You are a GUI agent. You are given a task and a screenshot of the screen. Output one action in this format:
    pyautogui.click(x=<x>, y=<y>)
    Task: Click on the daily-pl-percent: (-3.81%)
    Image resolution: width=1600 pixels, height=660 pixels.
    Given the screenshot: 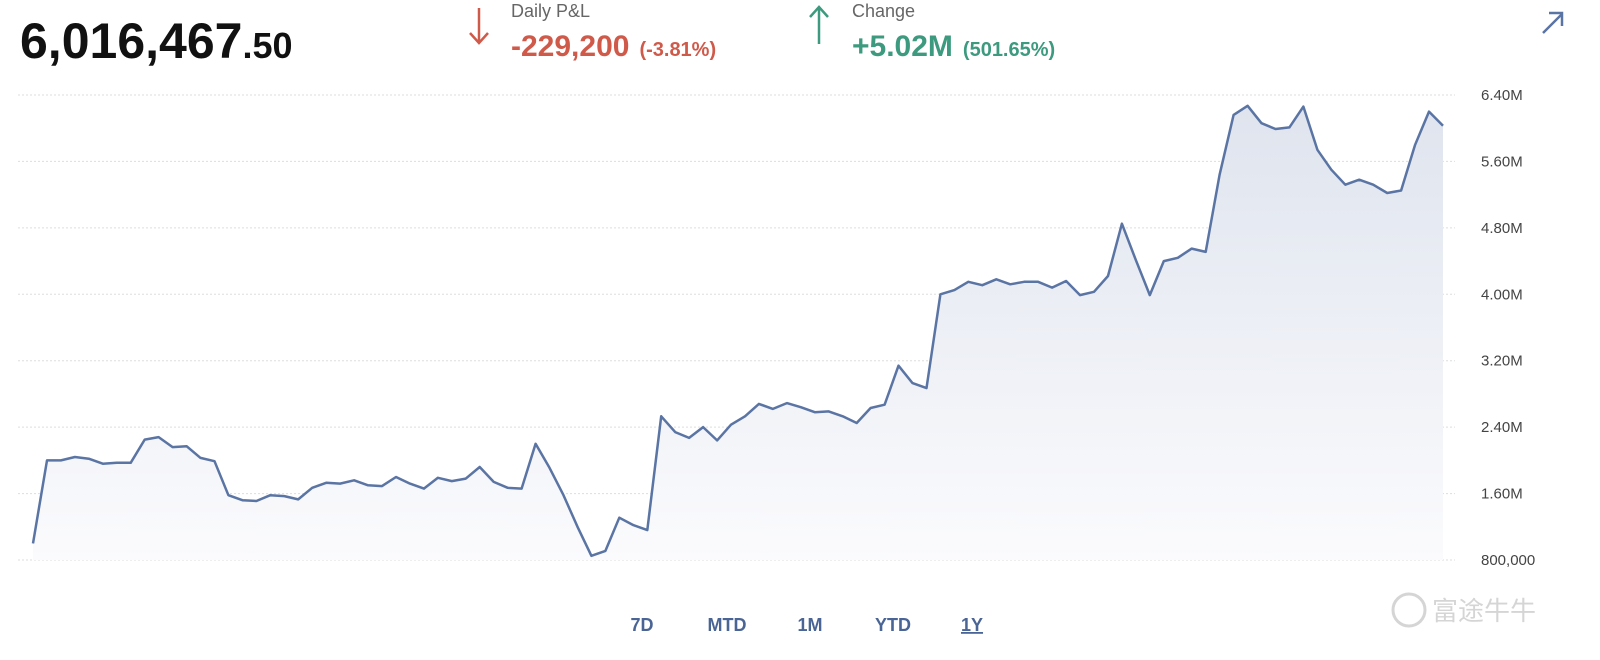 What is the action you would take?
    pyautogui.click(x=677, y=50)
    